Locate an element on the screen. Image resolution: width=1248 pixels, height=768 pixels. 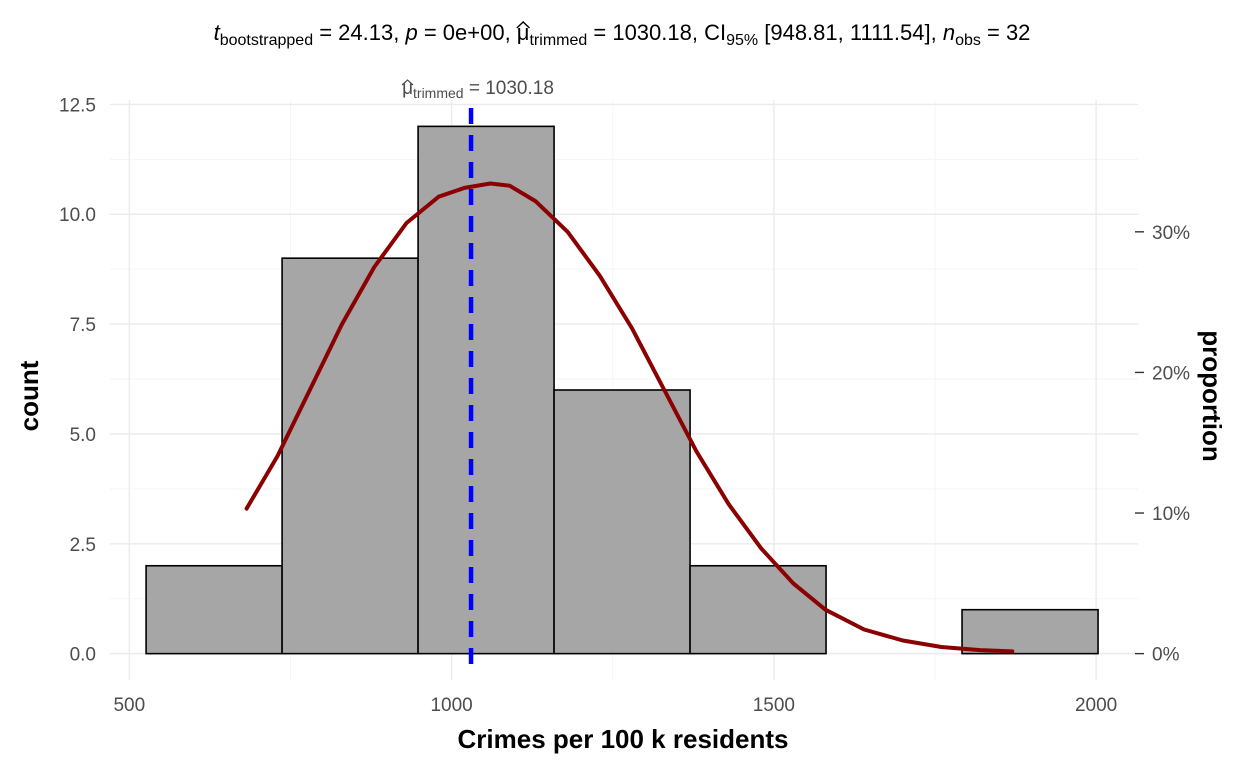
y-tick-label: 12.5 is located at coordinates (77, 105).